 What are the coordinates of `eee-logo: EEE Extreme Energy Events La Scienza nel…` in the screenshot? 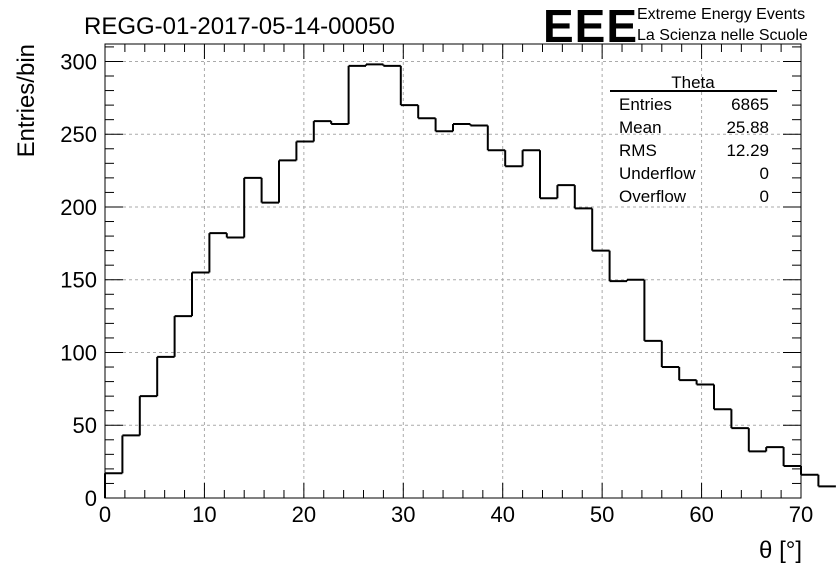 It's located at (675, 26).